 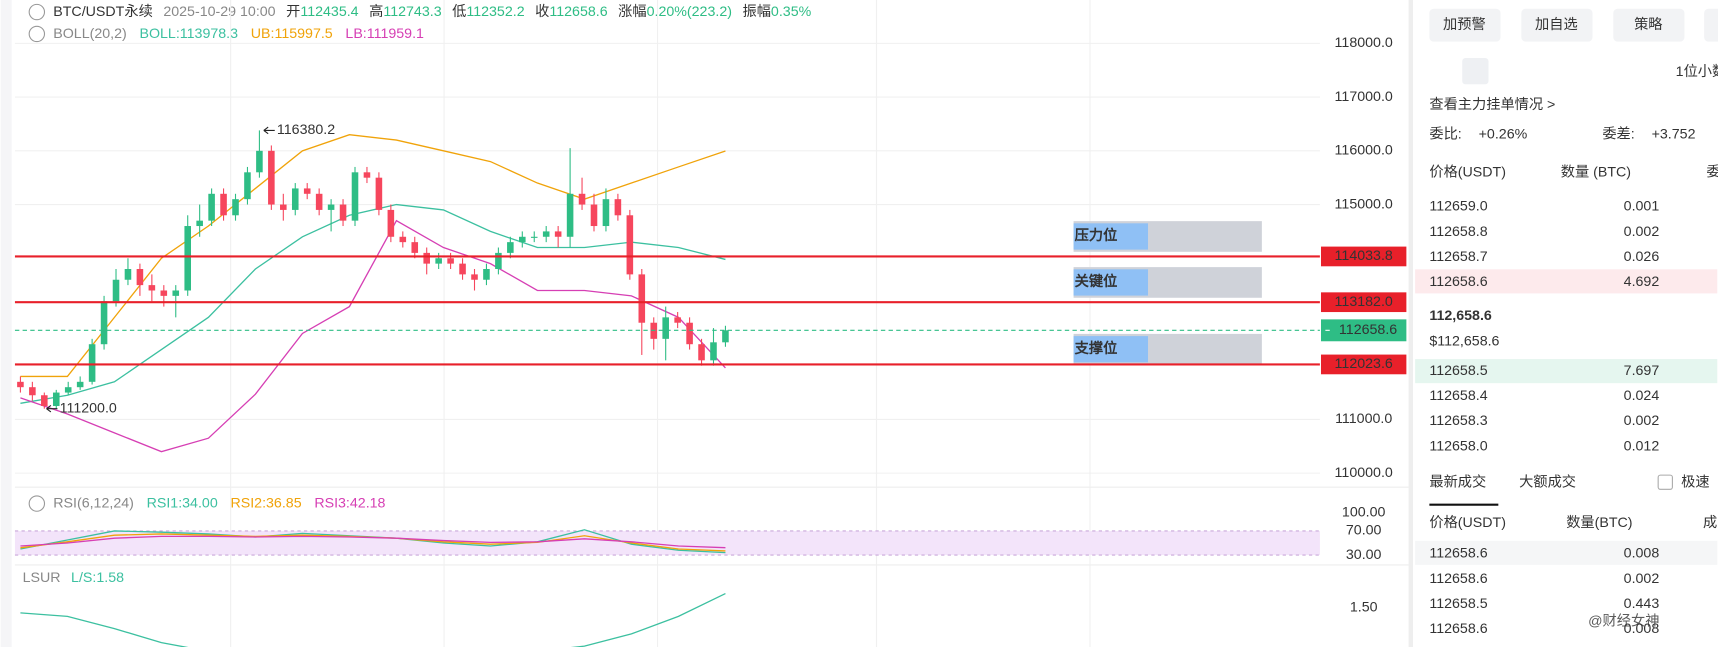 What do you see at coordinates (1467, 172) in the screenshot?
I see `panel-text: 价格(USDT)` at bounding box center [1467, 172].